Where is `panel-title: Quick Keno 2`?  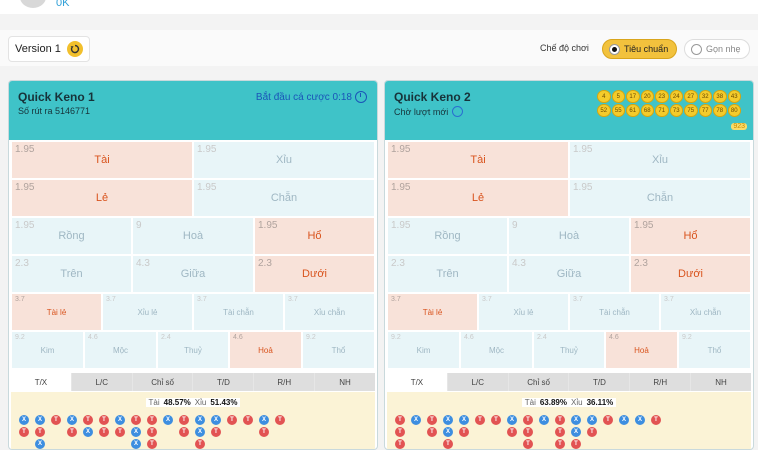 panel-title: Quick Keno 2 is located at coordinates (432, 97).